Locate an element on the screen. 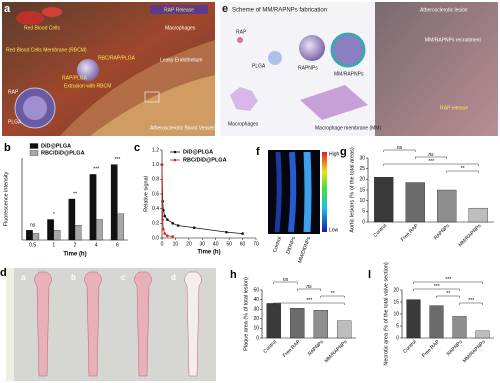 The width and height of the screenshot is (500, 383). panel-label: b is located at coordinates (7, 148).